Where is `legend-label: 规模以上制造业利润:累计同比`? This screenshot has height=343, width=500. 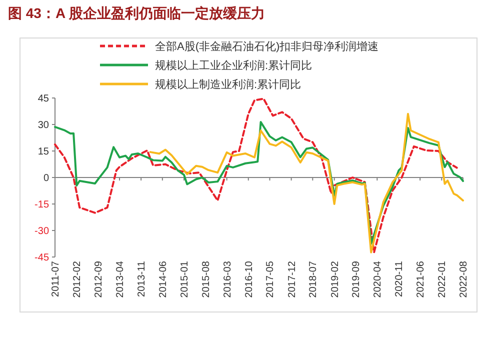 legend-label: 规模以上制造业利润:累计同比 is located at coordinates (228, 84).